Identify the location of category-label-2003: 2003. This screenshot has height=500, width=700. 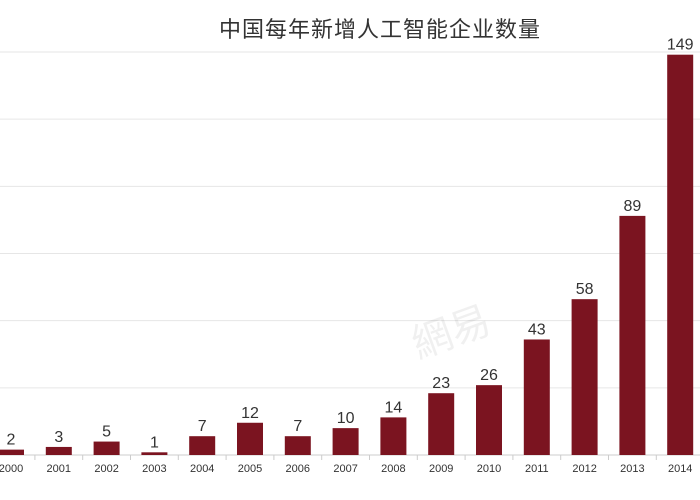
(154, 469).